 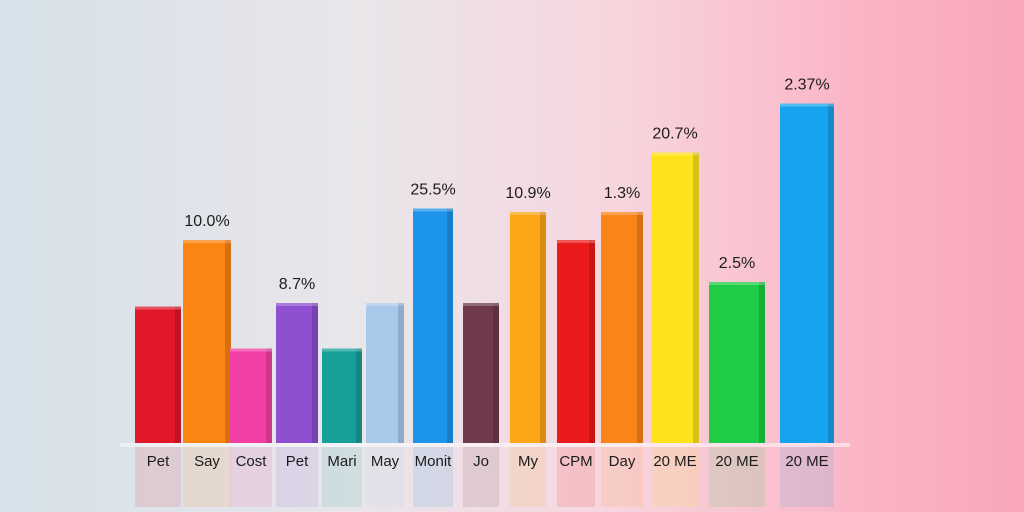 What do you see at coordinates (527, 193) in the screenshot?
I see `bar-label: 10.9%` at bounding box center [527, 193].